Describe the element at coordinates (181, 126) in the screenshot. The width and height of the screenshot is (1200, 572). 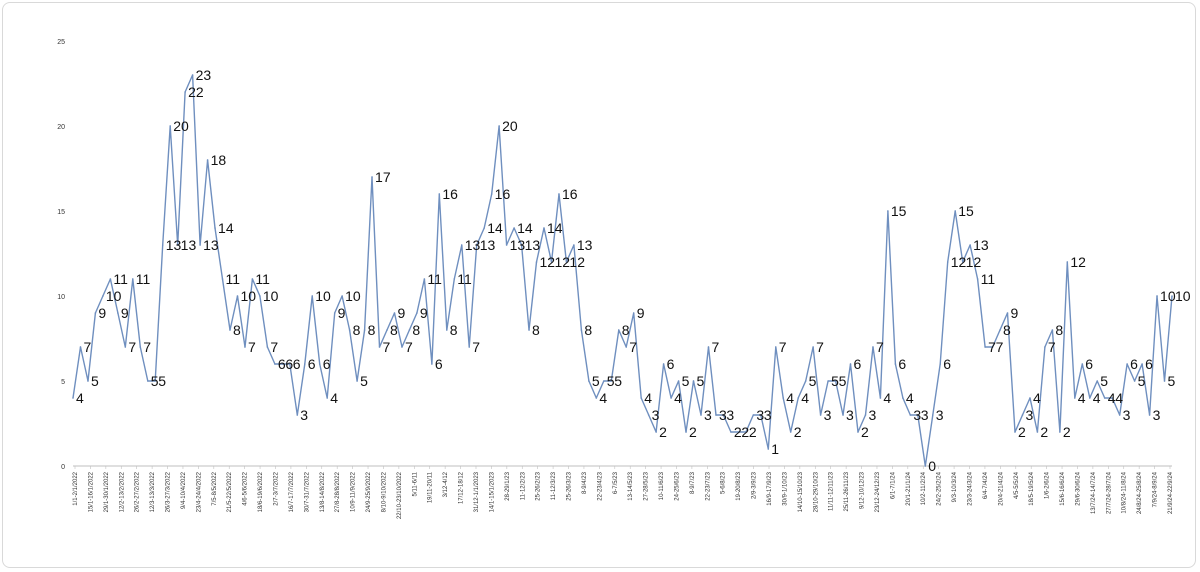
I see `data-label: 20` at that location.